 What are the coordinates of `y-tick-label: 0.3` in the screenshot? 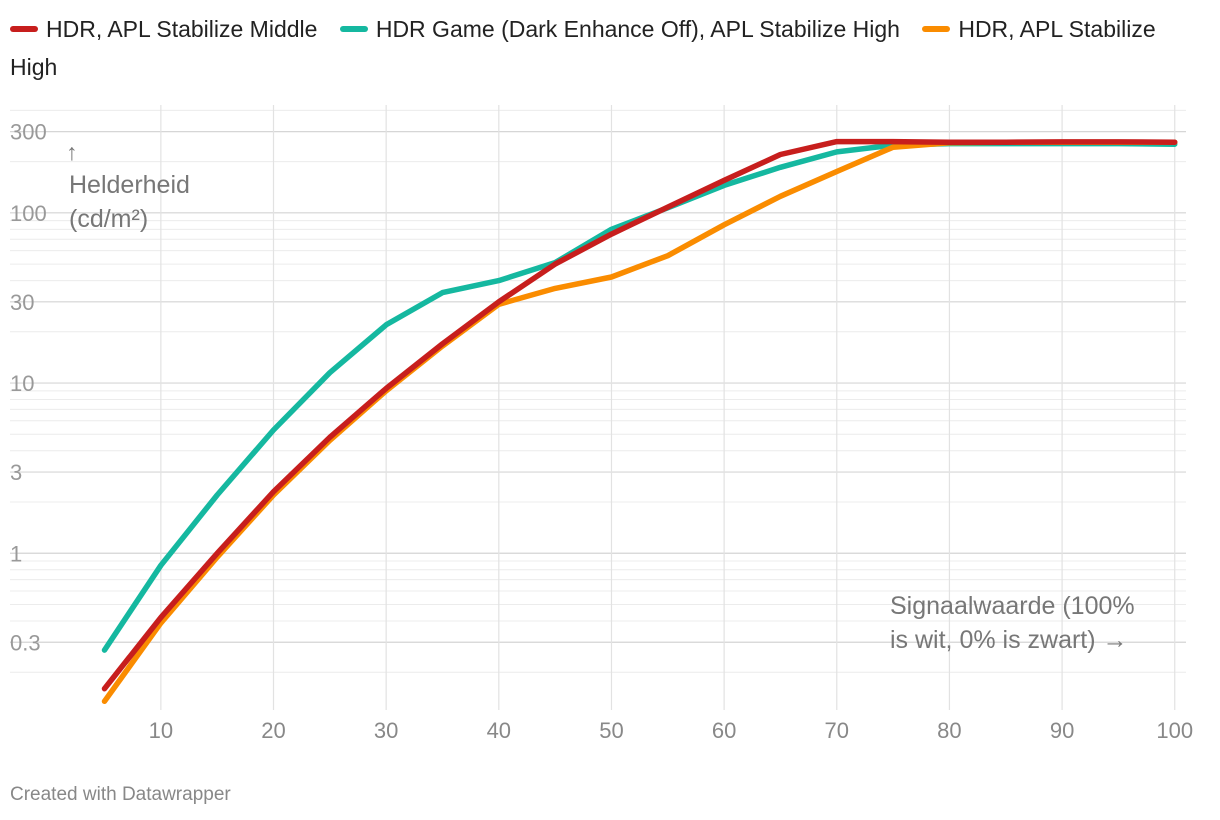 It's located at (25, 642).